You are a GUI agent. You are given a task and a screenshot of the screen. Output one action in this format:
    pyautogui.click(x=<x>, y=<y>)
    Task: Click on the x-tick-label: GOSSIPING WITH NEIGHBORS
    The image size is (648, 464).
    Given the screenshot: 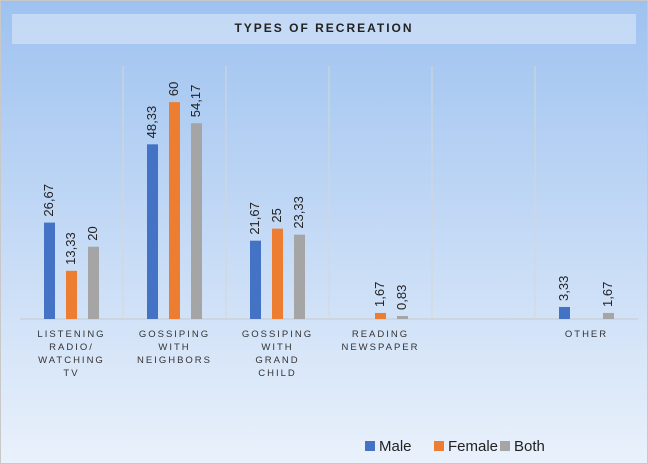 What is the action you would take?
    pyautogui.click(x=174, y=347)
    